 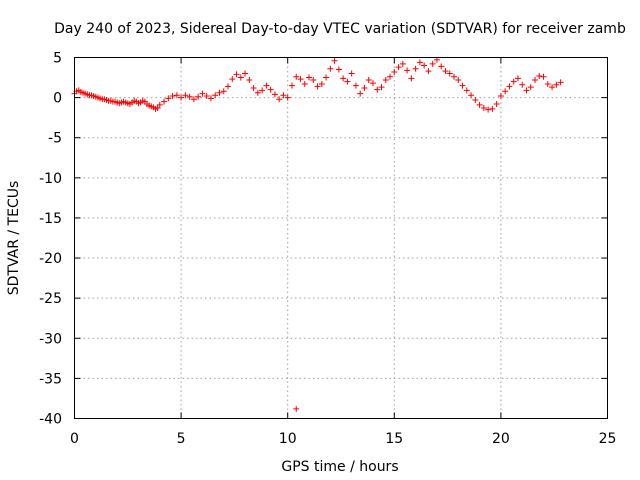 I want to click on x-tick-label: 0, so click(x=74, y=439).